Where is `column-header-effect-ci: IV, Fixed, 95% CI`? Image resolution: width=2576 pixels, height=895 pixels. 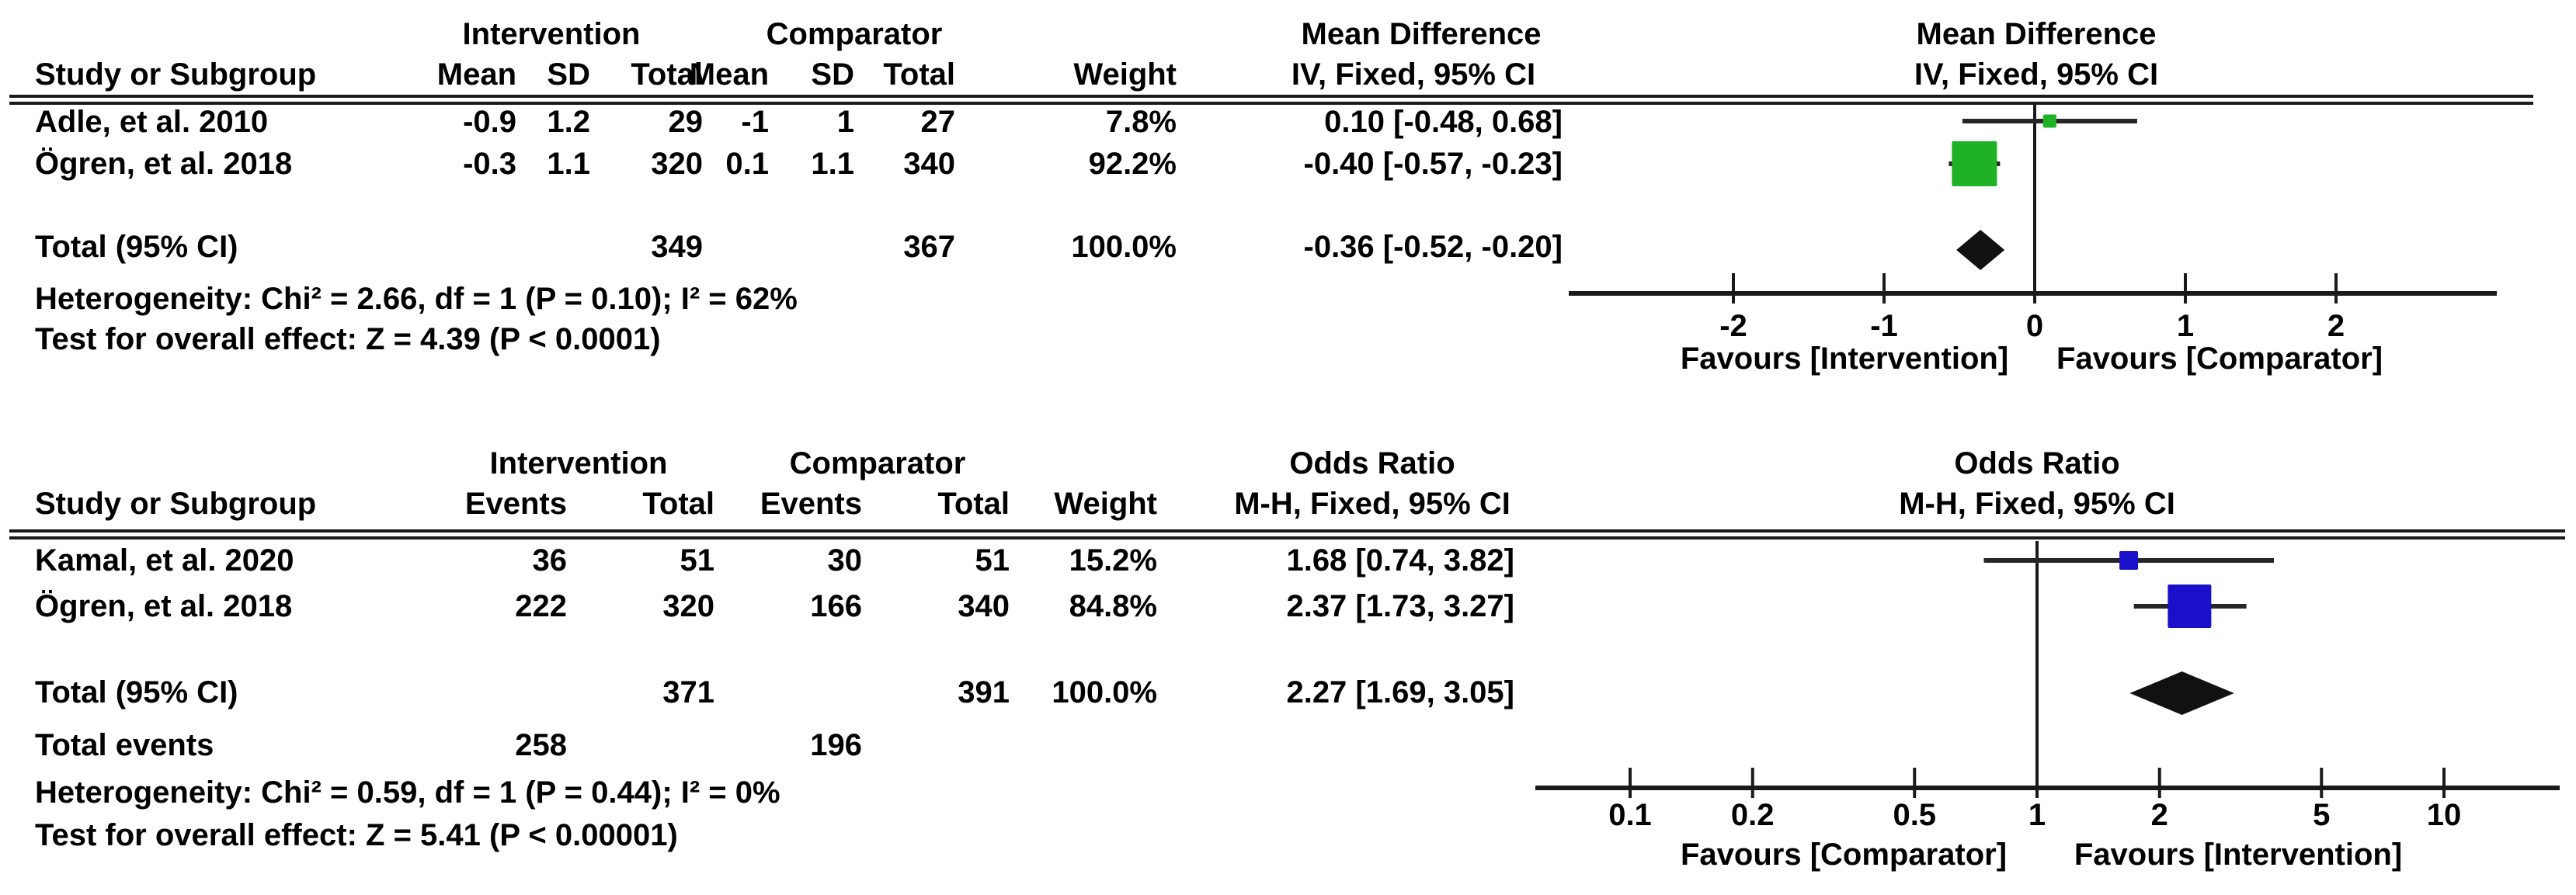 column-header-effect-ci: IV, Fixed, 95% CI is located at coordinates (1413, 75).